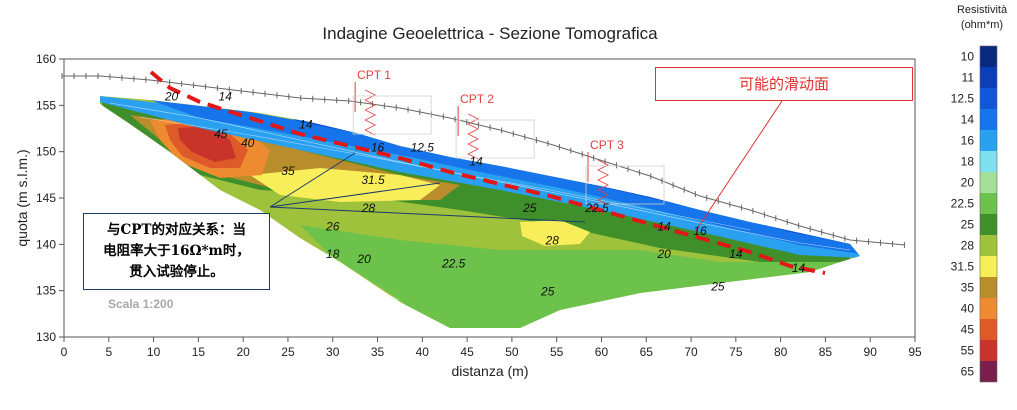 This screenshot has height=410, width=1017. Describe the element at coordinates (64, 352) in the screenshot. I see `x-tick-label: 0` at that location.